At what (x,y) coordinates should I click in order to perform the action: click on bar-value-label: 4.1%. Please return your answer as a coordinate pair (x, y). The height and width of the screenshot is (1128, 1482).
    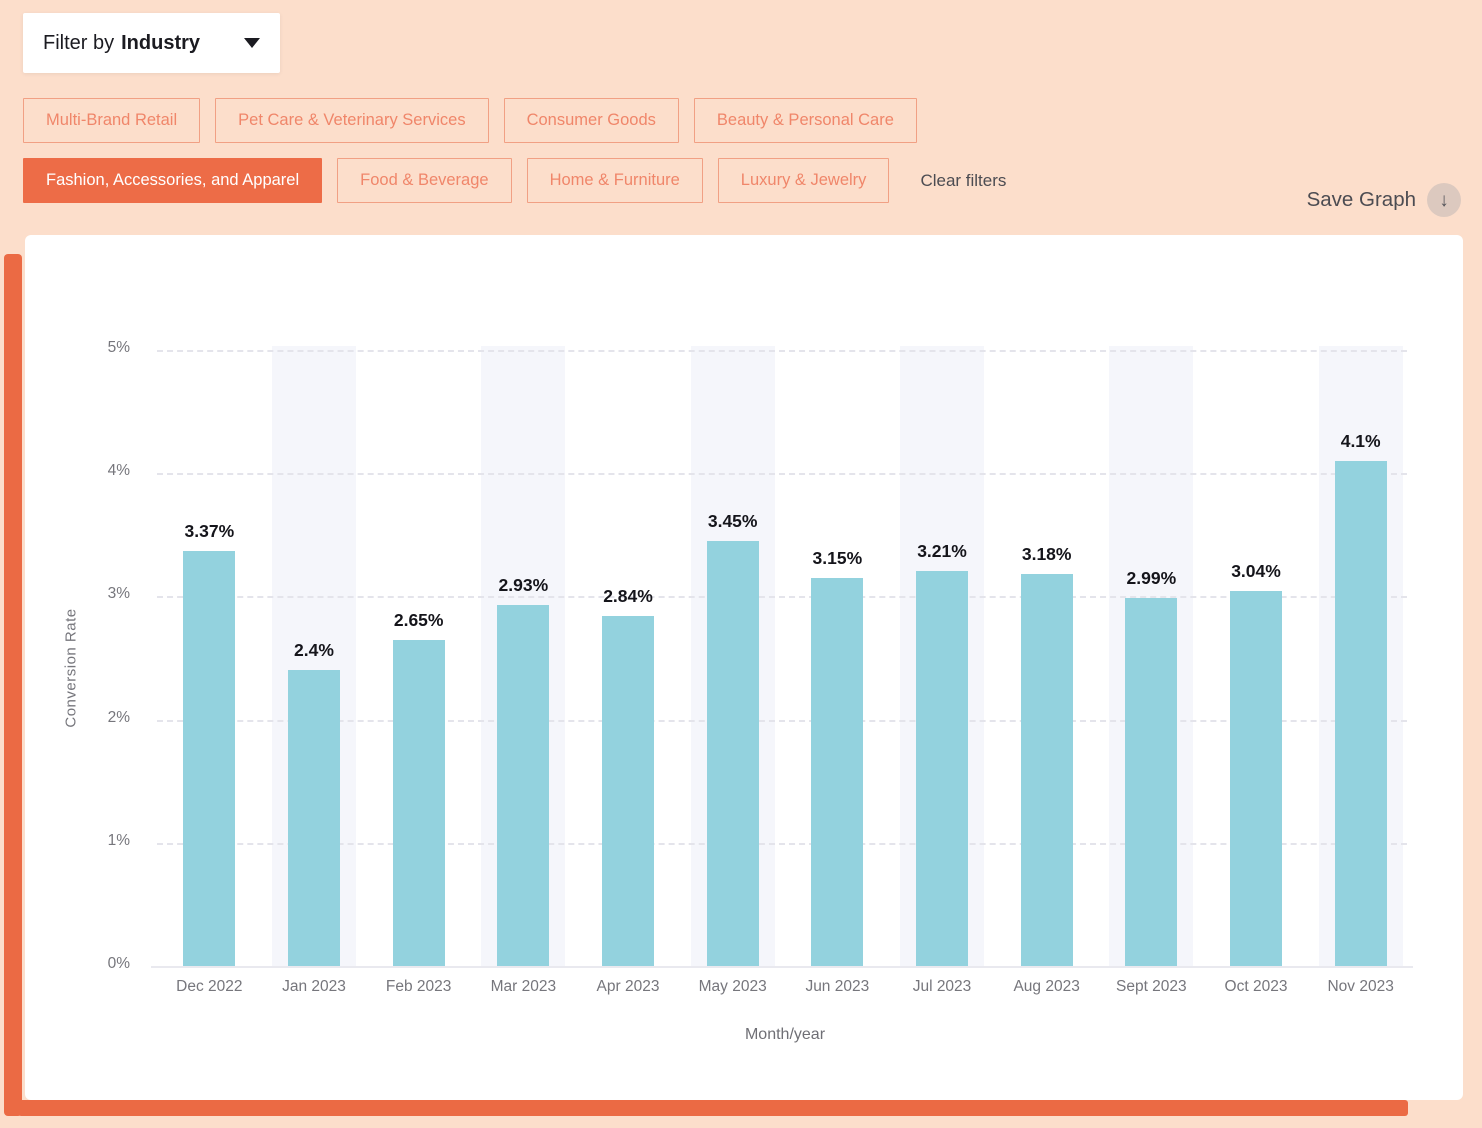
    Looking at the image, I should click on (1360, 440).